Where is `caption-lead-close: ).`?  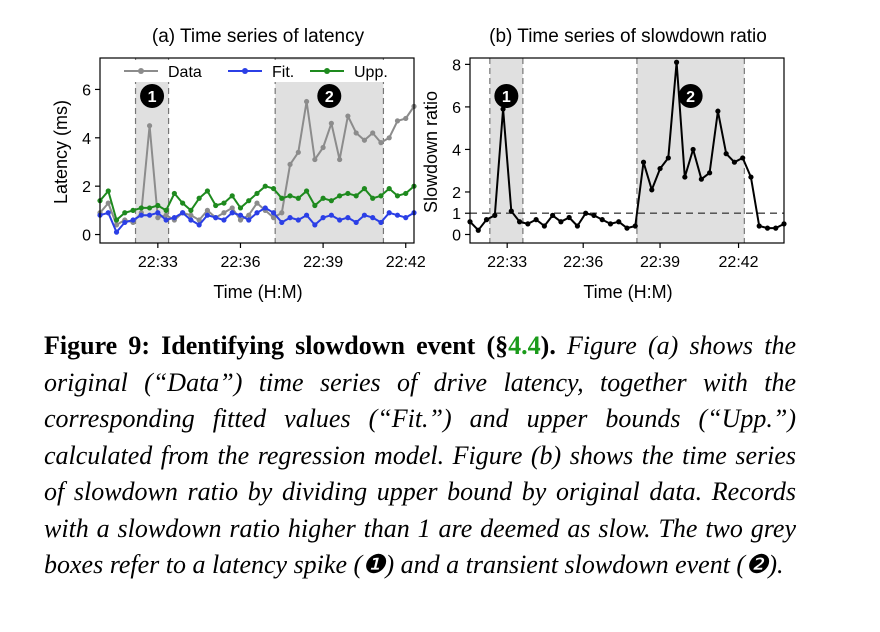 caption-lead-close: ). is located at coordinates (548, 345).